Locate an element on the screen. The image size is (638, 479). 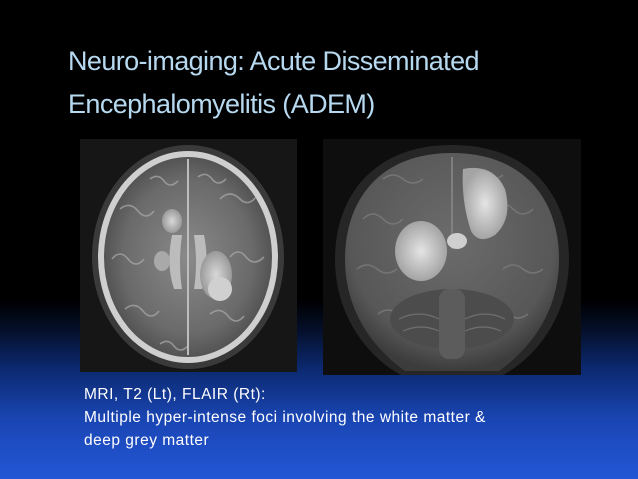
caption-line-3: deep grey matter is located at coordinates (147, 440).